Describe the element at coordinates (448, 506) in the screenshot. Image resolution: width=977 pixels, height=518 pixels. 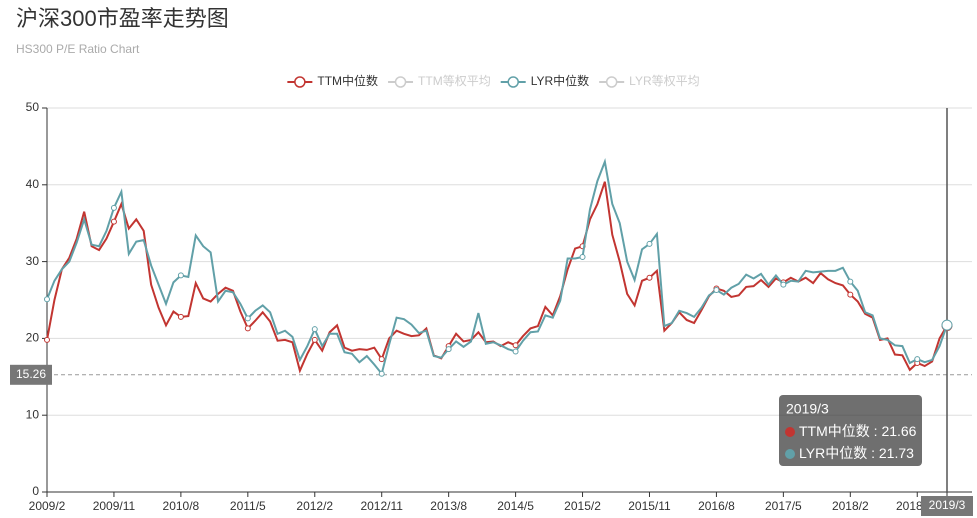
I see `x-tick-label: 2013/8` at that location.